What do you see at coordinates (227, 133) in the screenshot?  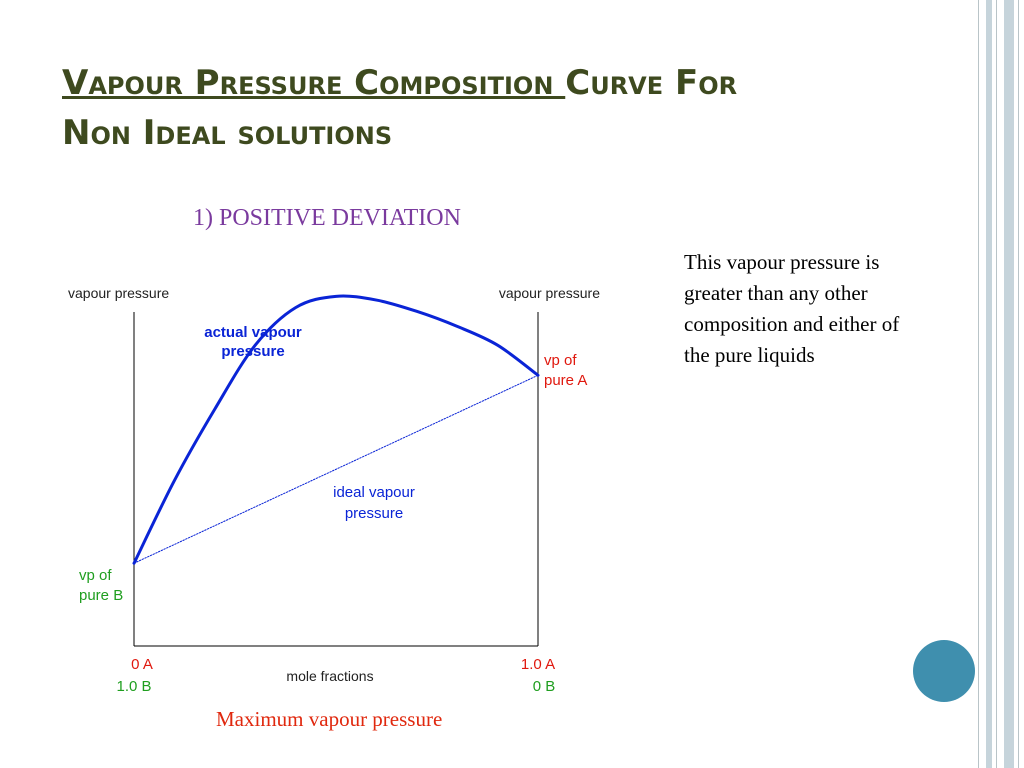 I see `title-line-2: Non Ideal solutions` at bounding box center [227, 133].